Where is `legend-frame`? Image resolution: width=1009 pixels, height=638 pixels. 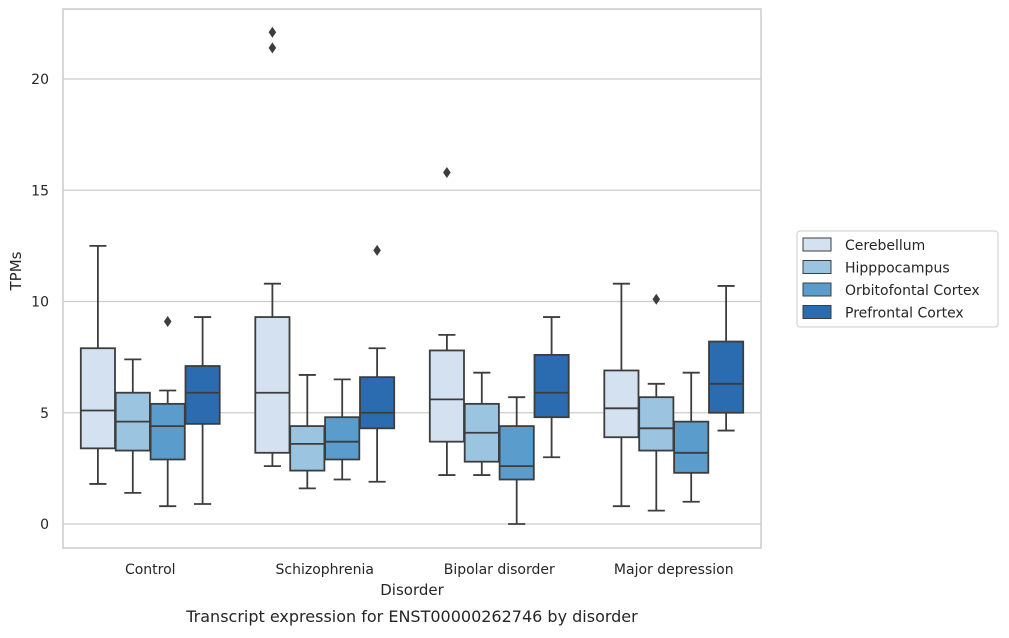
legend-frame is located at coordinates (897, 279).